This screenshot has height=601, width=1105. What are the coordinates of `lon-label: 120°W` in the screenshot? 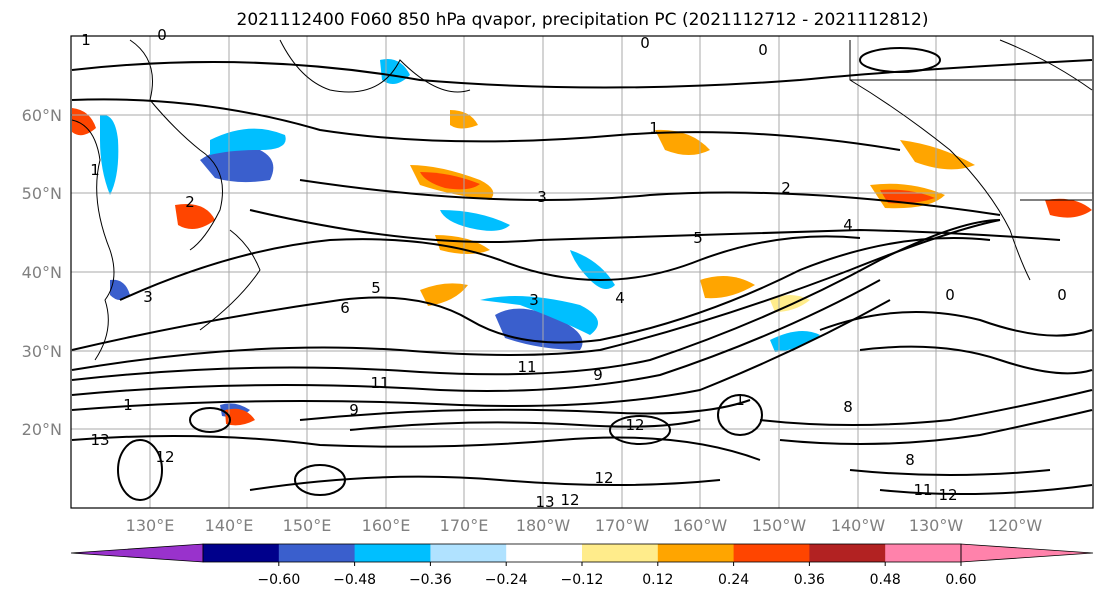 It's located at (1015, 525).